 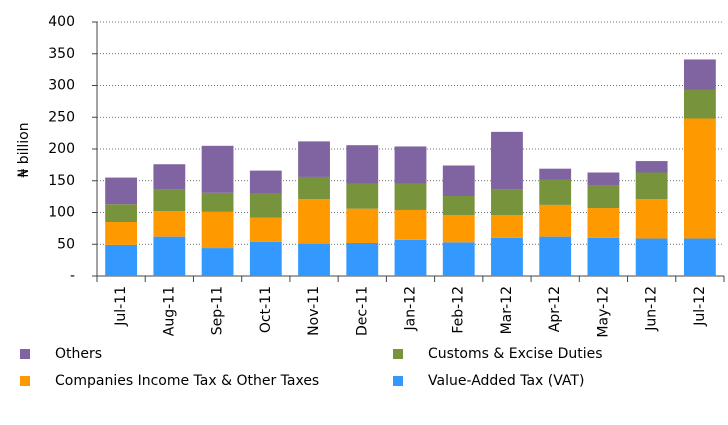 I want to click on y-axis-label: ₦ billion, so click(x=24, y=149).